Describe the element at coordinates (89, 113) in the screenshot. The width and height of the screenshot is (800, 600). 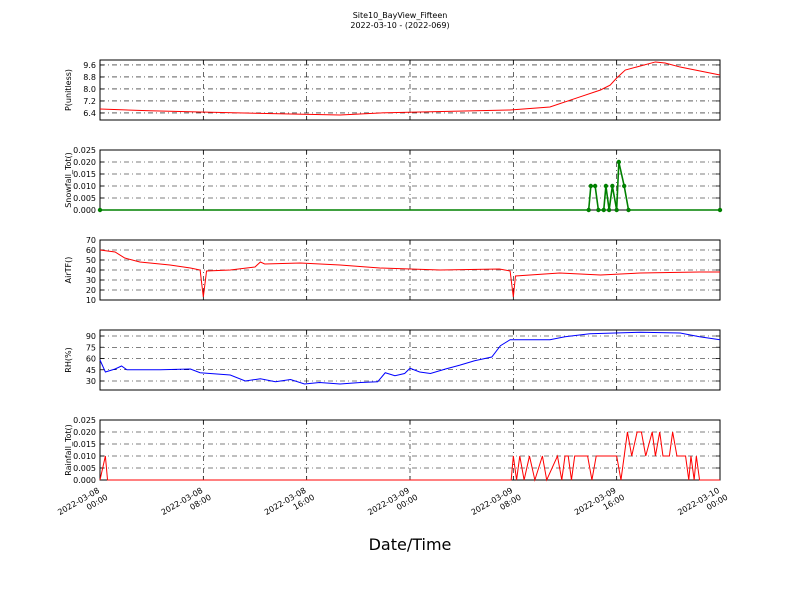
I see `y-tick-label: 6.4` at that location.